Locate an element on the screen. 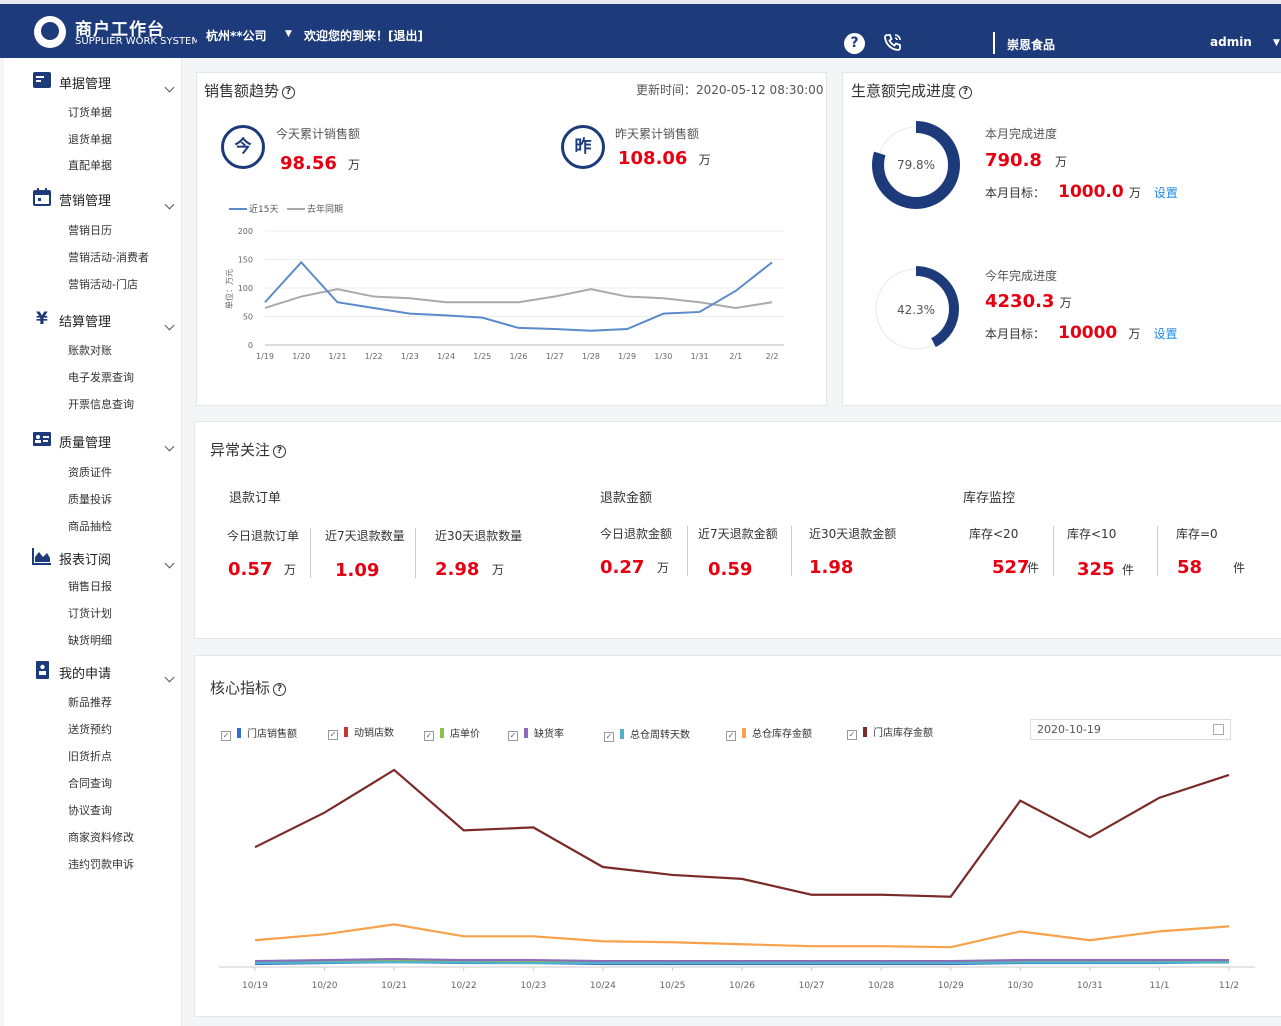 This screenshot has height=1026, width=1281. yesterday-badge: 昨 is located at coordinates (583, 147).